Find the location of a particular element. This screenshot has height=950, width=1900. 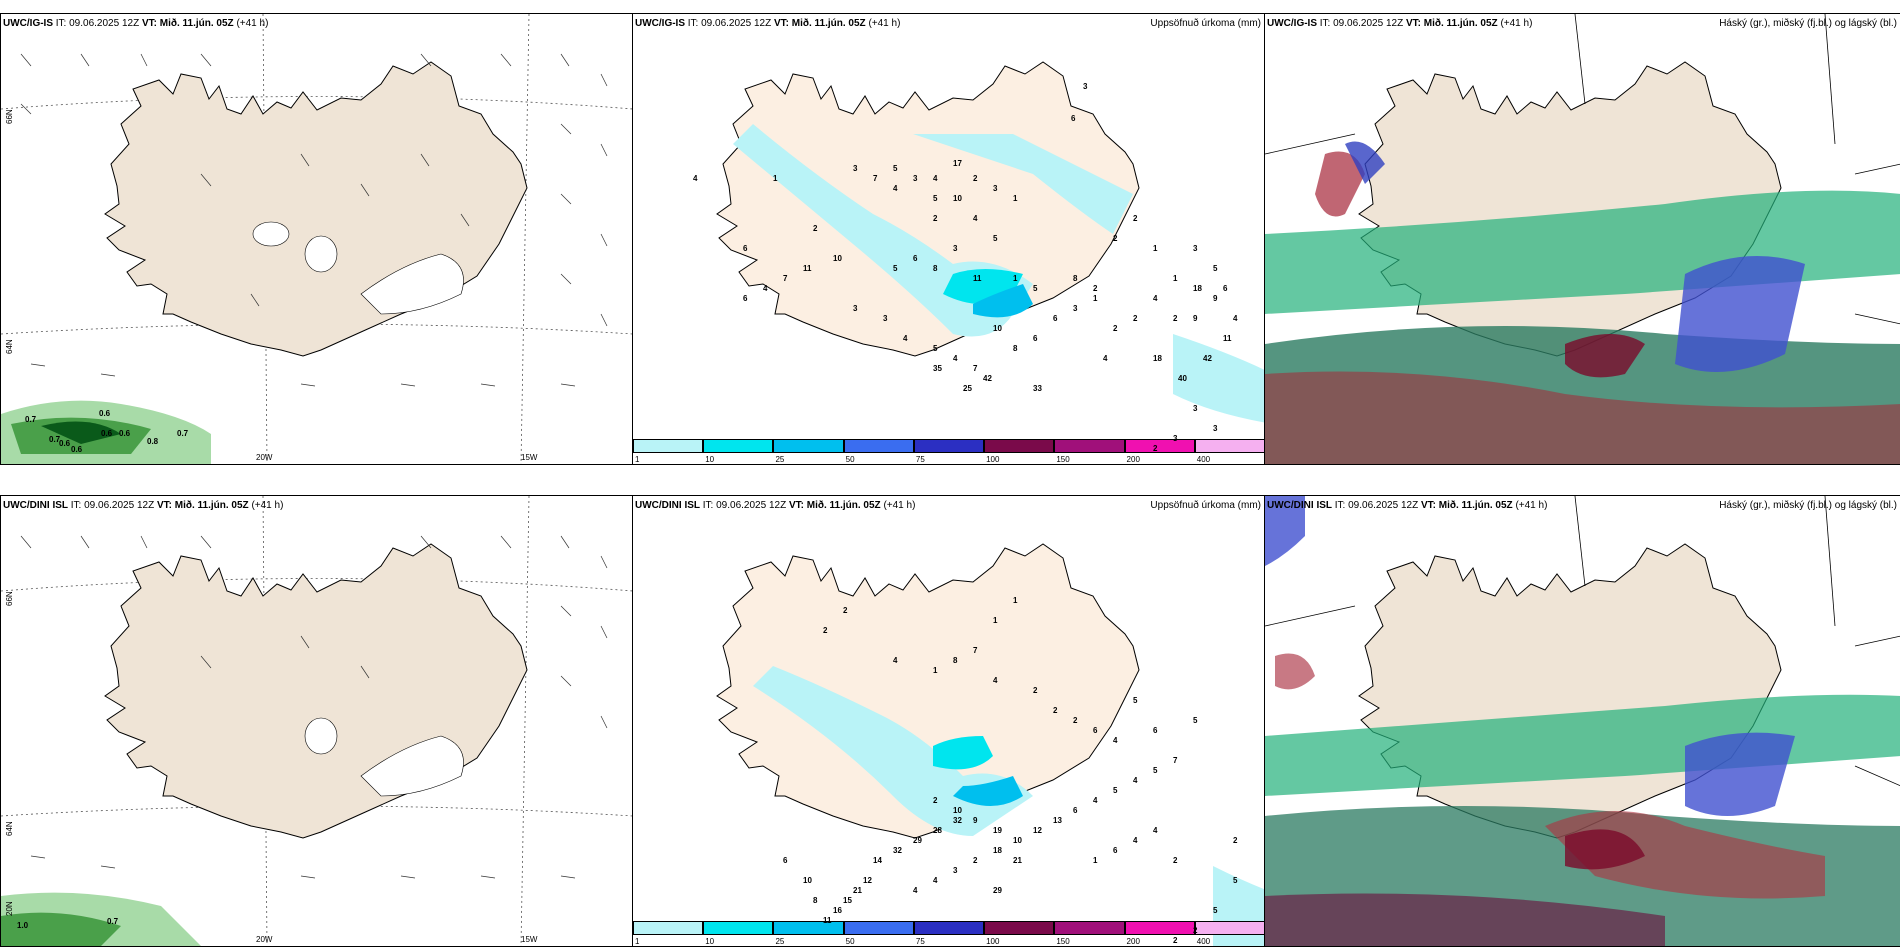

precip-value: 25 is located at coordinates (967, 388).